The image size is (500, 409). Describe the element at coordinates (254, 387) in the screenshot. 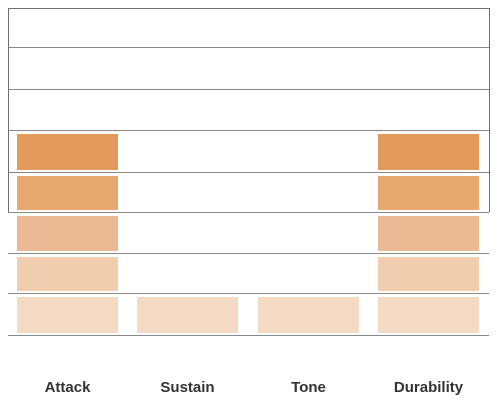

I see `labels-layer: Attack Sustain Tone Durability` at that location.